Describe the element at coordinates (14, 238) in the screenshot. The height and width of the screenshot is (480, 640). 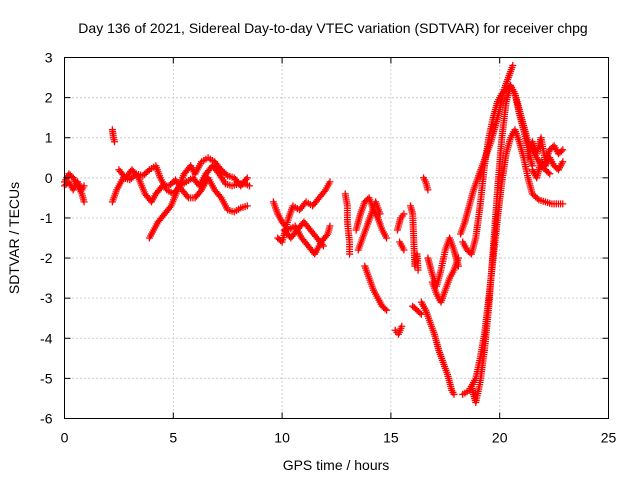
I see `y-axis-label: SDTVAR / TECUs` at that location.